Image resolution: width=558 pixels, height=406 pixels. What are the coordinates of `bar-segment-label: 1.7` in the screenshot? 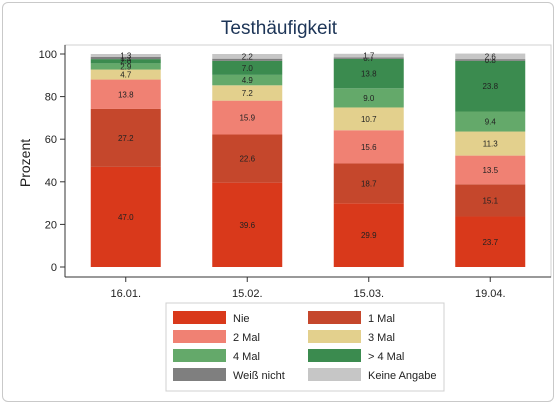 It's located at (369, 56).